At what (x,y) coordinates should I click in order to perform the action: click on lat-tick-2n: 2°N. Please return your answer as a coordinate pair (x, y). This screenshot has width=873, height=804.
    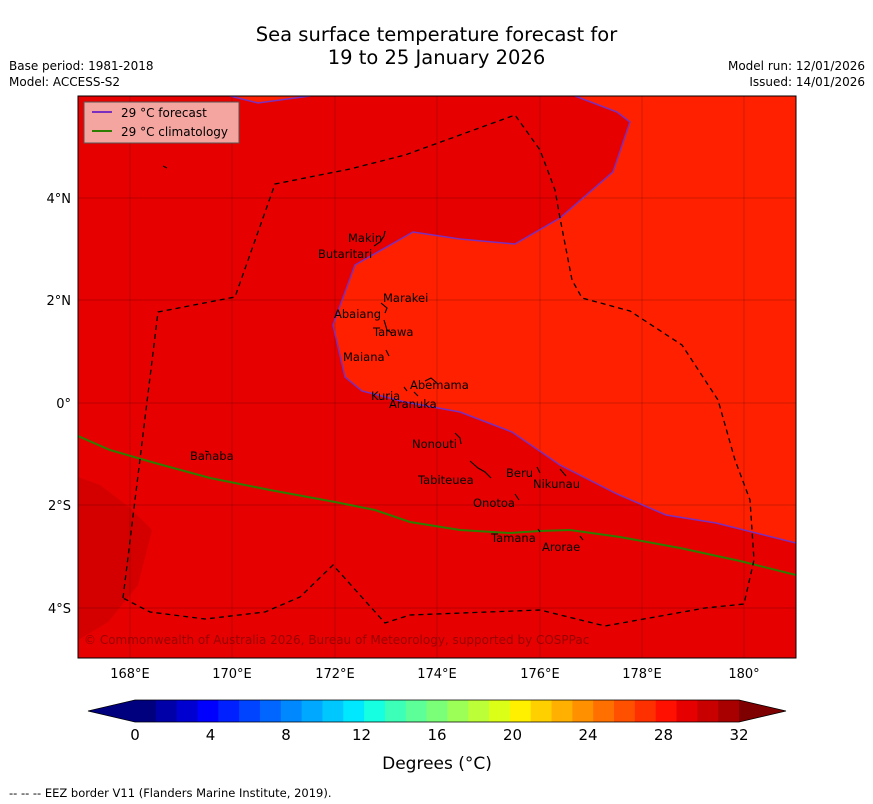
    Looking at the image, I should click on (59, 301).